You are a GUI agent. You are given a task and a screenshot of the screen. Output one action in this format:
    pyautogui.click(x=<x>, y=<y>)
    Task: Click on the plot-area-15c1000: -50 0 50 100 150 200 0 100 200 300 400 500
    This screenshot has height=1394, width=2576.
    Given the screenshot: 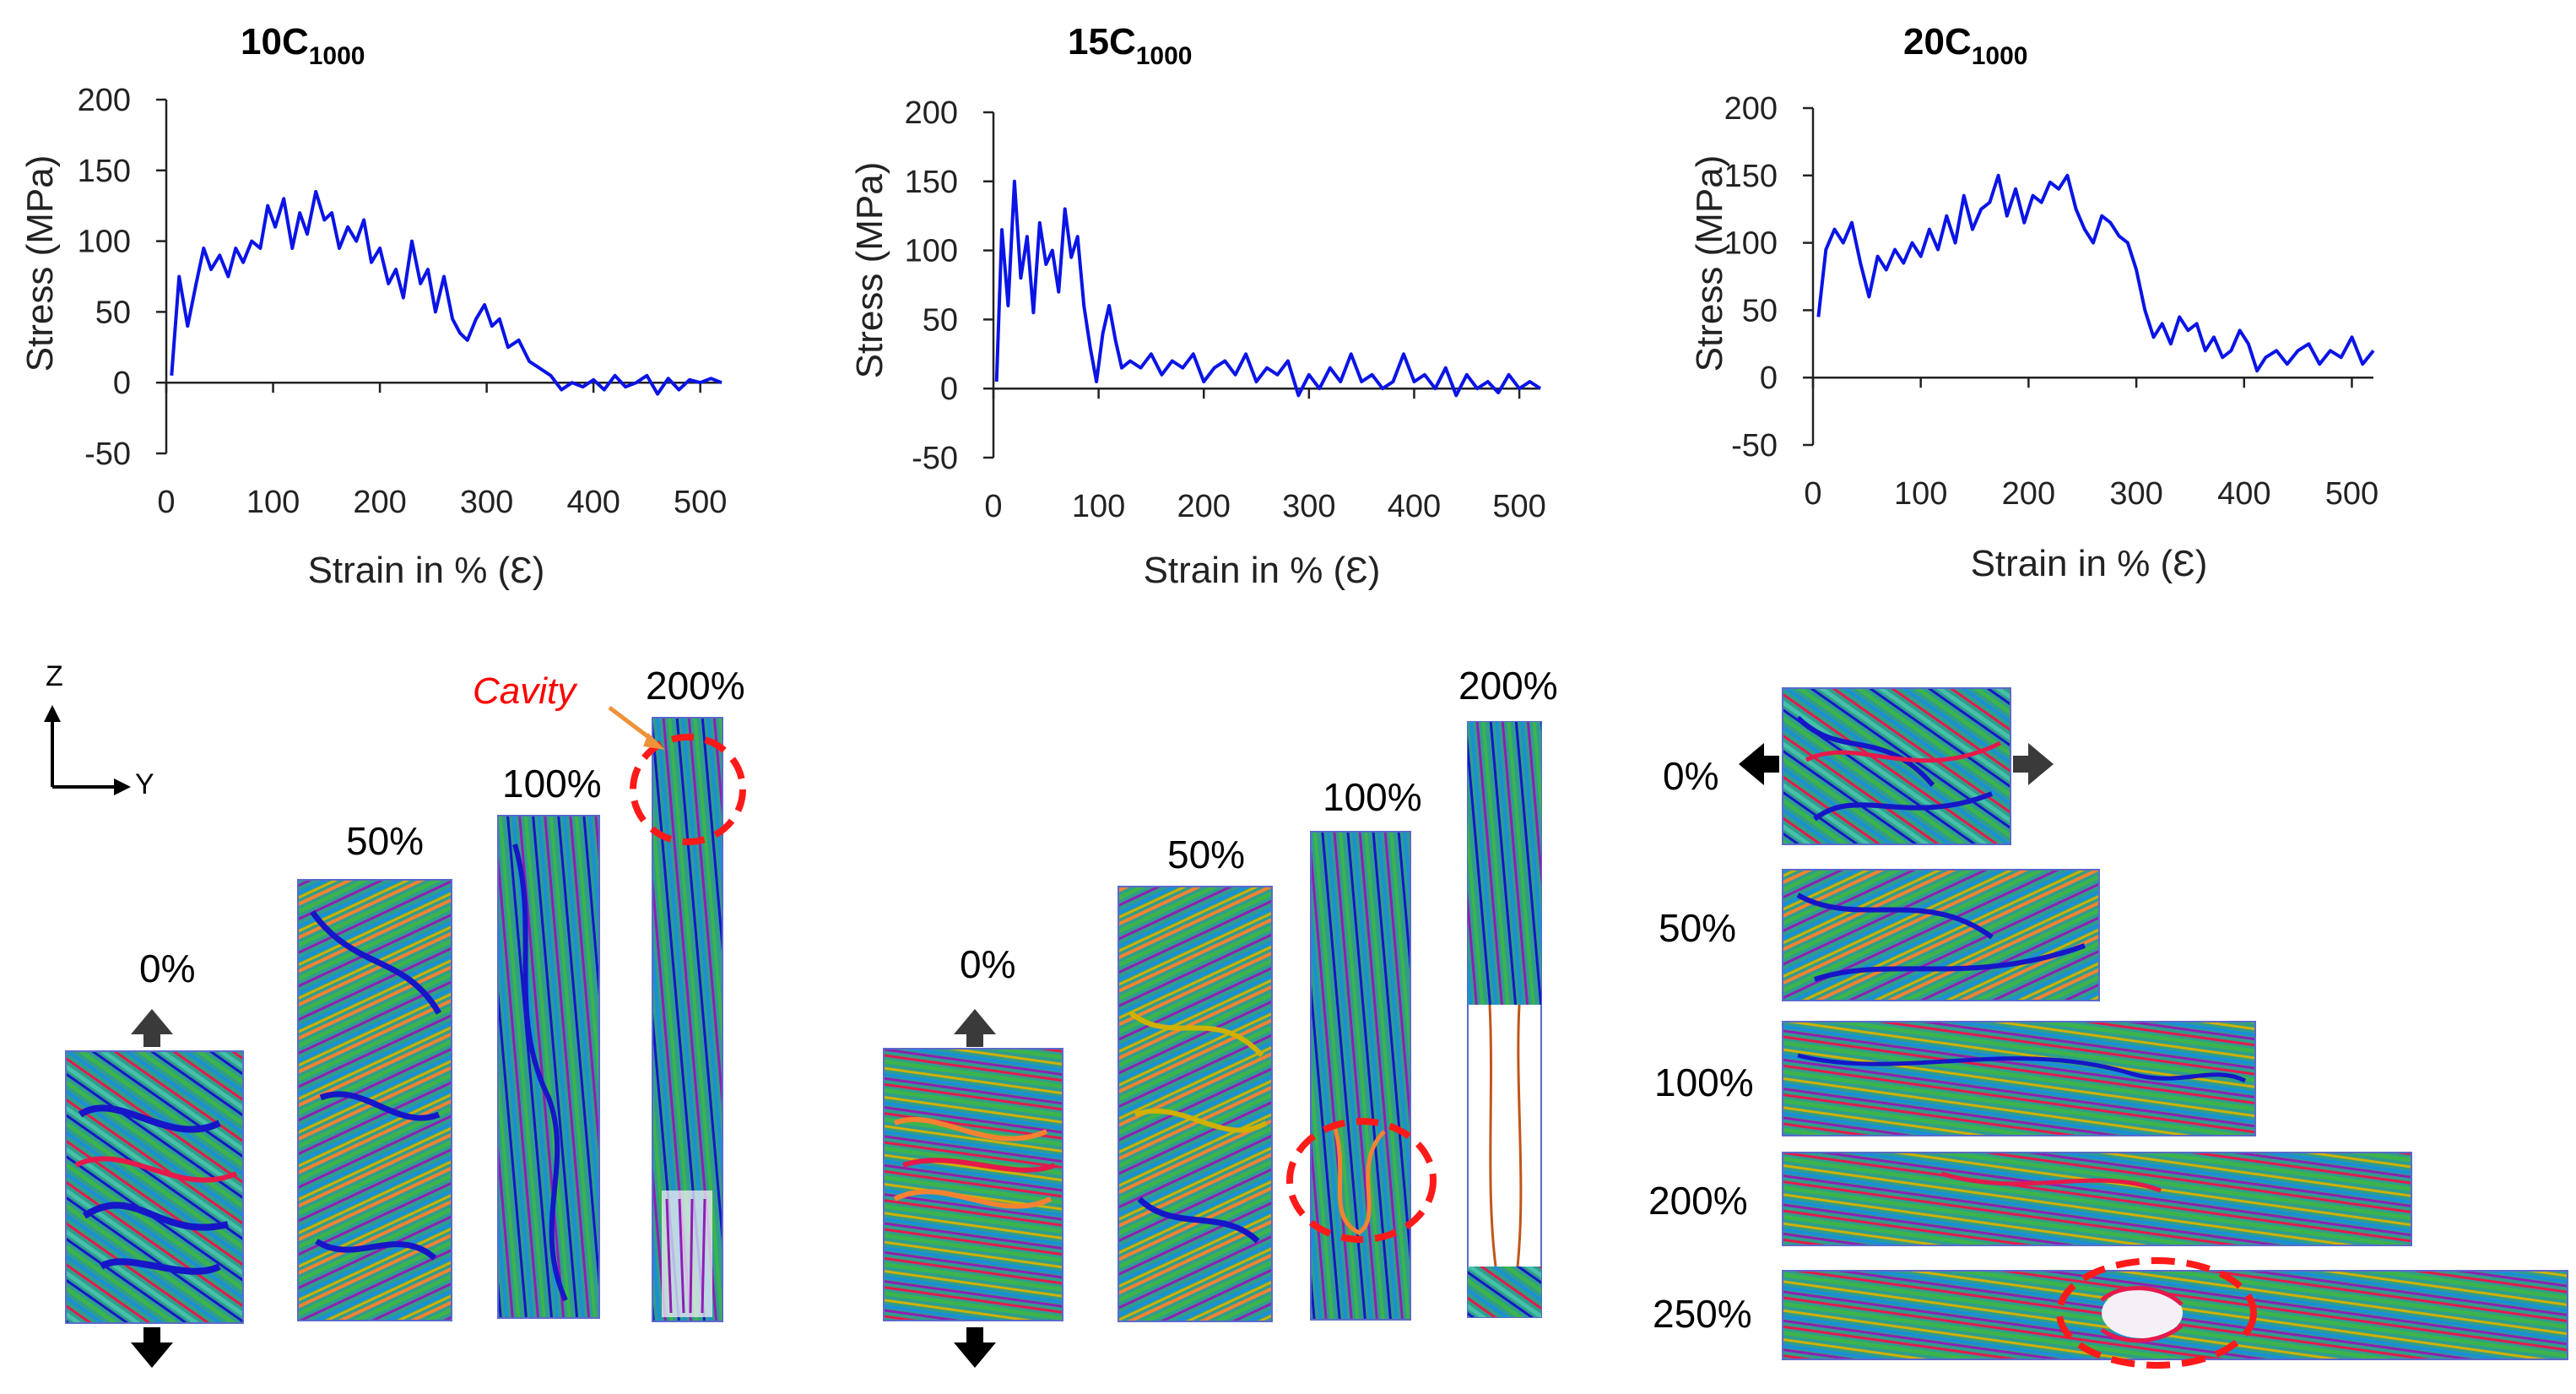 What is the action you would take?
    pyautogui.click(x=1225, y=309)
    